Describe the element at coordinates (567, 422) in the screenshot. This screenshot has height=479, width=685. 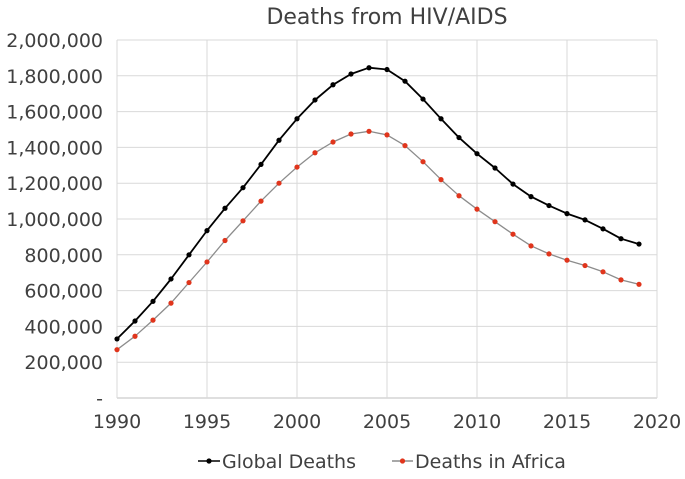
I see `x-tick-label: 2015` at that location.